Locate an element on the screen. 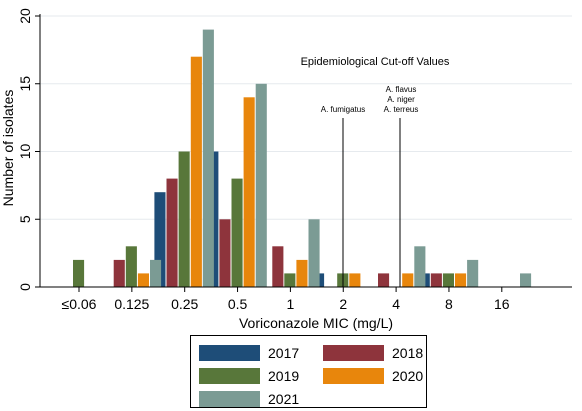 The image size is (582, 411). bar-2018-0.125 is located at coordinates (119, 273).